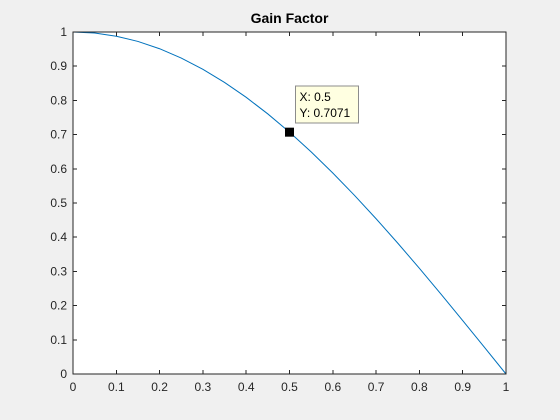 The height and width of the screenshot is (420, 560). What do you see at coordinates (325, 113) in the screenshot?
I see `datatip-y-text: Y: 0.7071` at bounding box center [325, 113].